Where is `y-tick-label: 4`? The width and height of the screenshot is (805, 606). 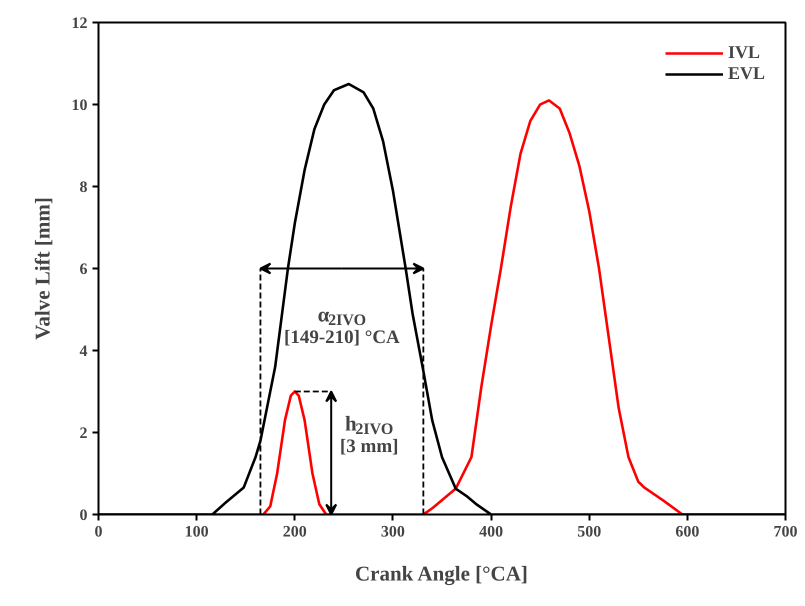
y-tick-label: 4 is located at coordinates (84, 351).